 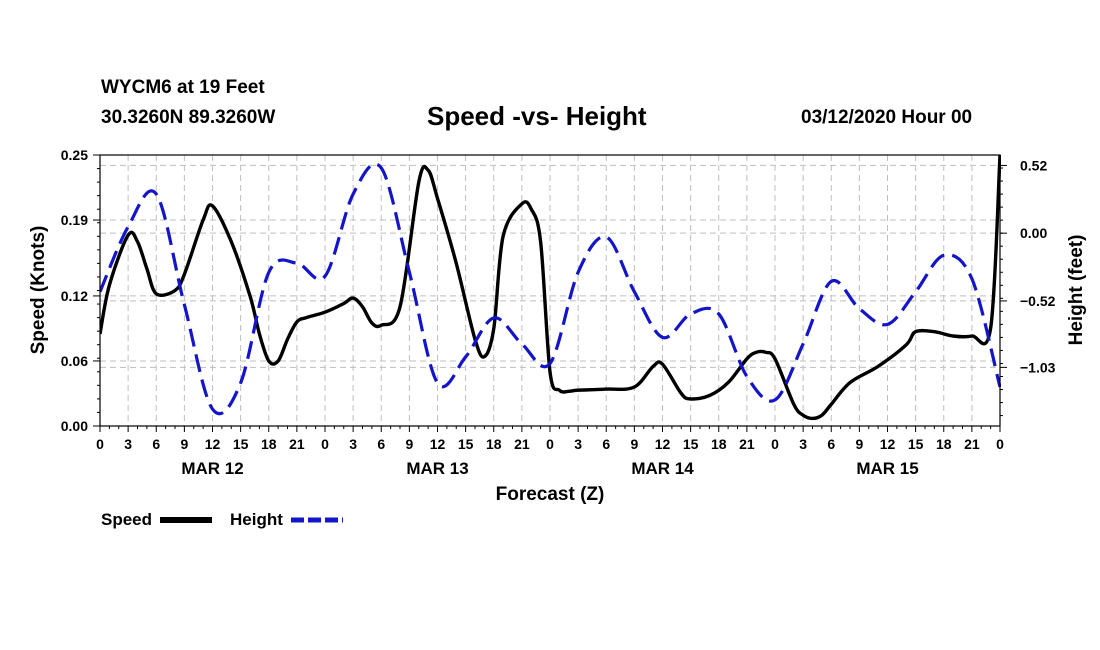 What do you see at coordinates (74, 426) in the screenshot?
I see `y-tick-label: 0.00` at bounding box center [74, 426].